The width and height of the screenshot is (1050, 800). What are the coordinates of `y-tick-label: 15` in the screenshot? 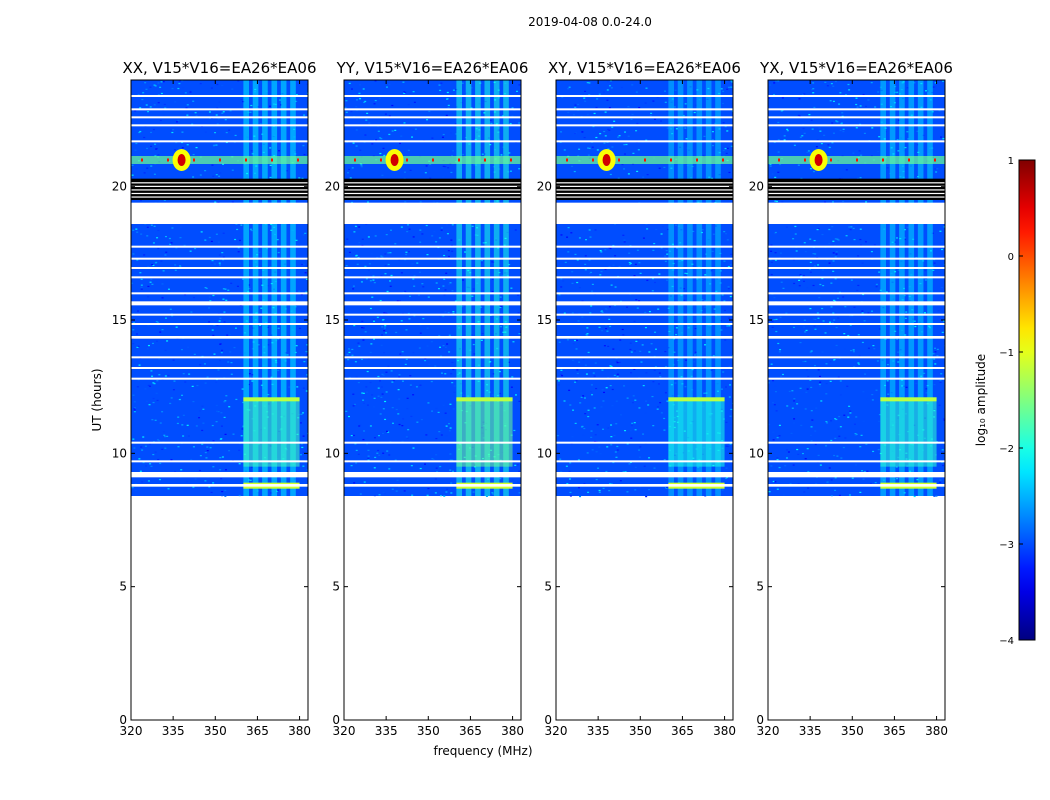 It's located at (756, 320).